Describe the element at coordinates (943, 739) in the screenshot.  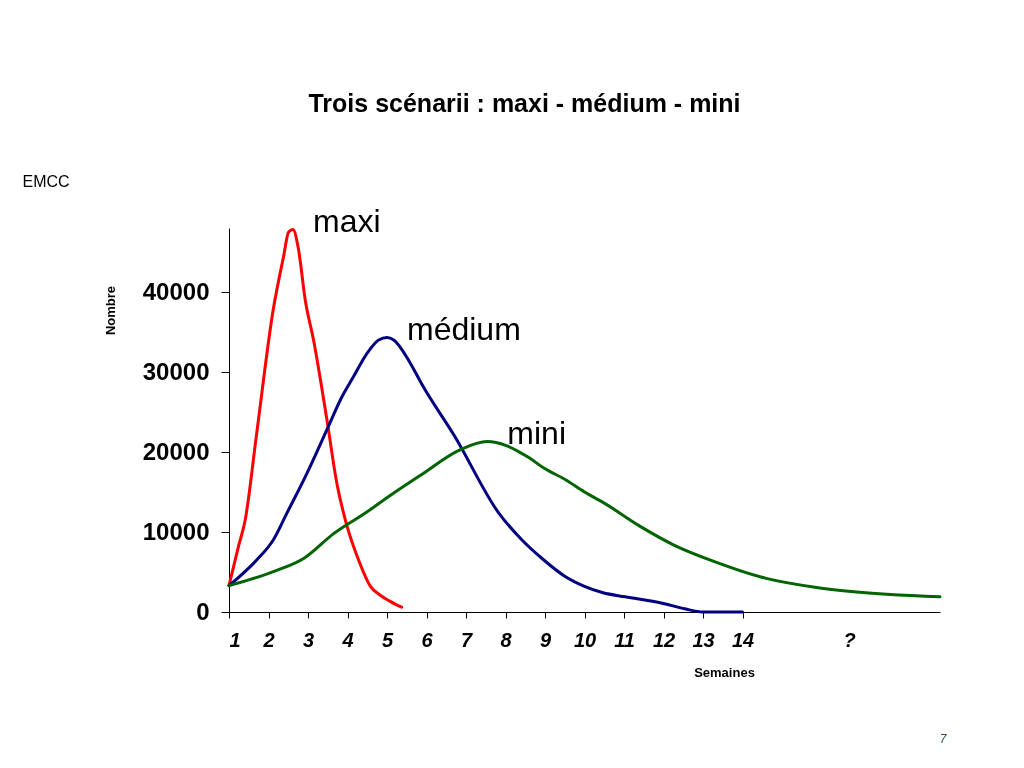
I see `text: 7` at that location.